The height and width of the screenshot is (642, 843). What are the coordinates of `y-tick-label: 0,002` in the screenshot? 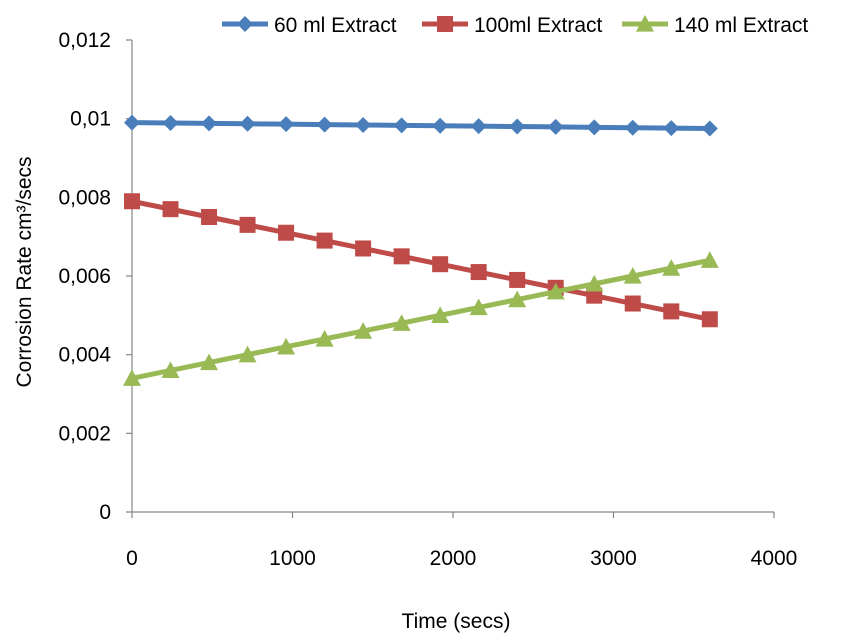 It's located at (84, 433).